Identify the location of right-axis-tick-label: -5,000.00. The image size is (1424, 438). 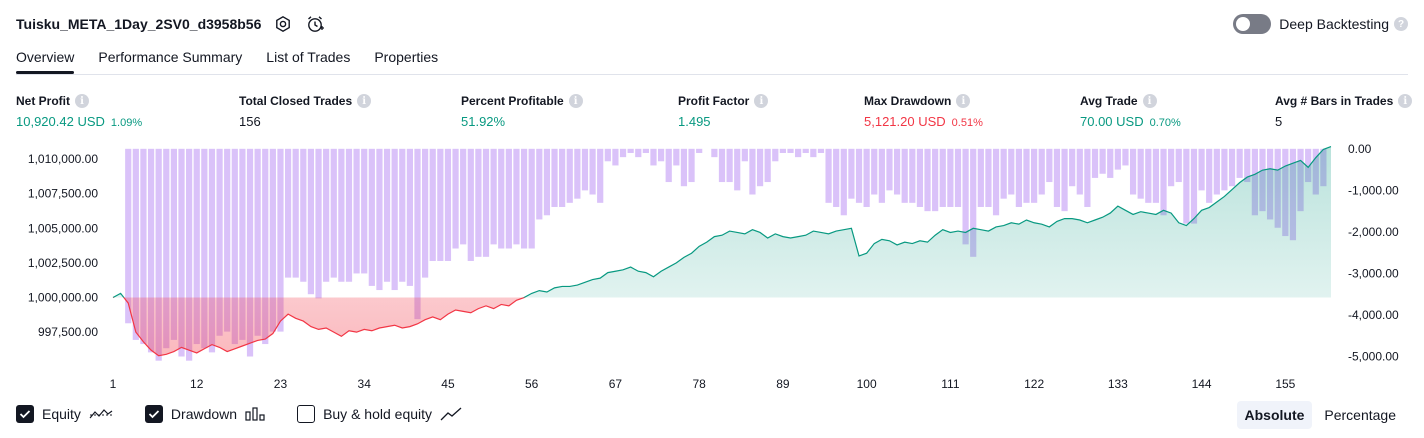
(1373, 357).